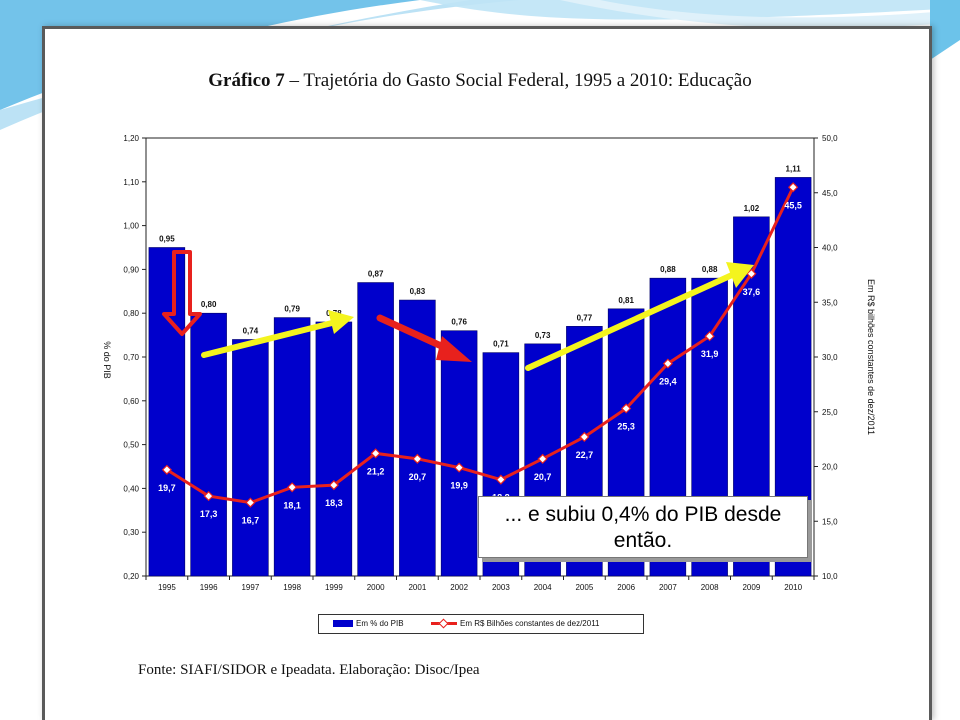  I want to click on y-tick-label: 0,50, so click(131, 445).